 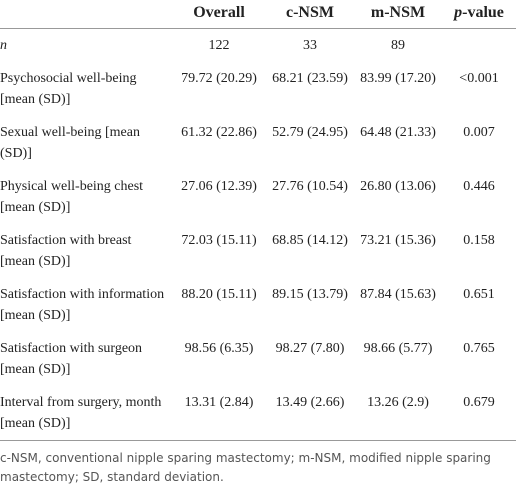 I want to click on cell: 73.21 (15.36), so click(x=398, y=240).